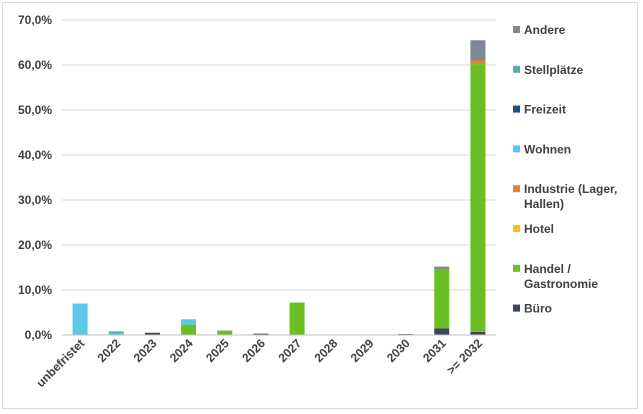  Describe the element at coordinates (35, 290) in the screenshot. I see `y-tick-label: 10,0%` at that location.